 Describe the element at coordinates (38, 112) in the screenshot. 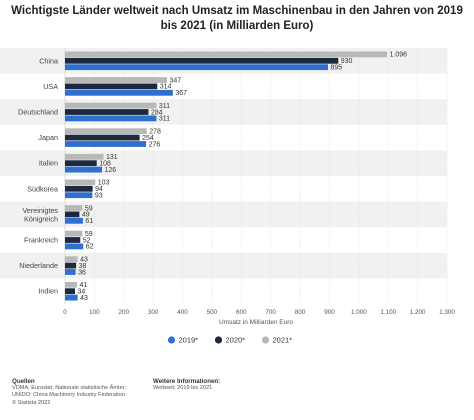

I see `category-label: Deutschland` at that location.